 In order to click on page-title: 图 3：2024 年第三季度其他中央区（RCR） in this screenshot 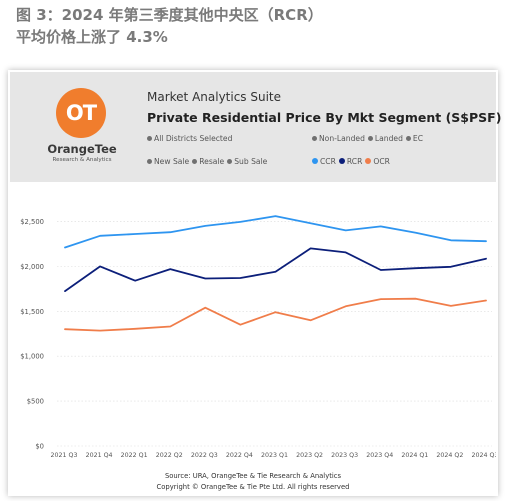, I will do `click(169, 15)`.